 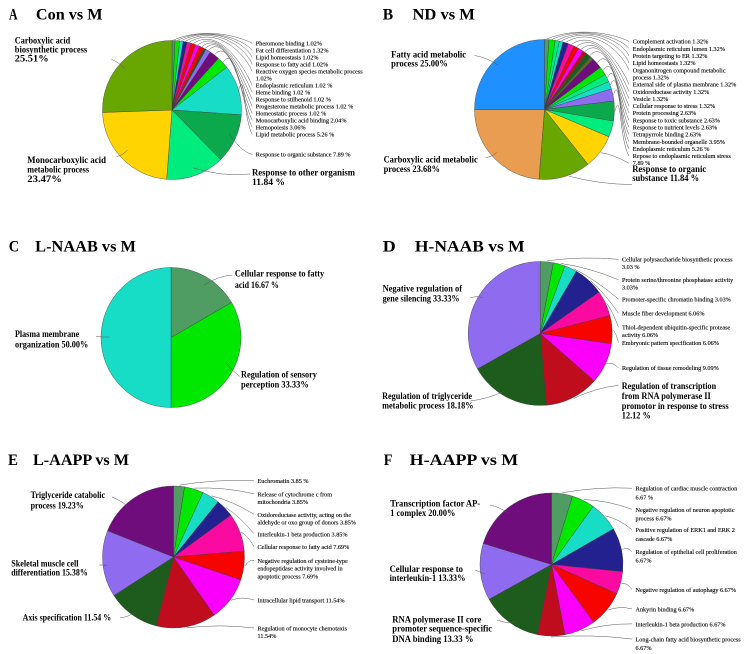 I want to click on svg-text: A, so click(x=13, y=15).